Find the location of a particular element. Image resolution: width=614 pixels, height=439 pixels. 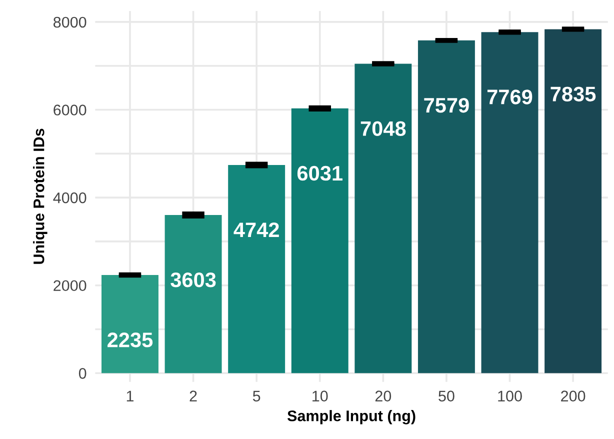

data-label: 4742 is located at coordinates (256, 230).